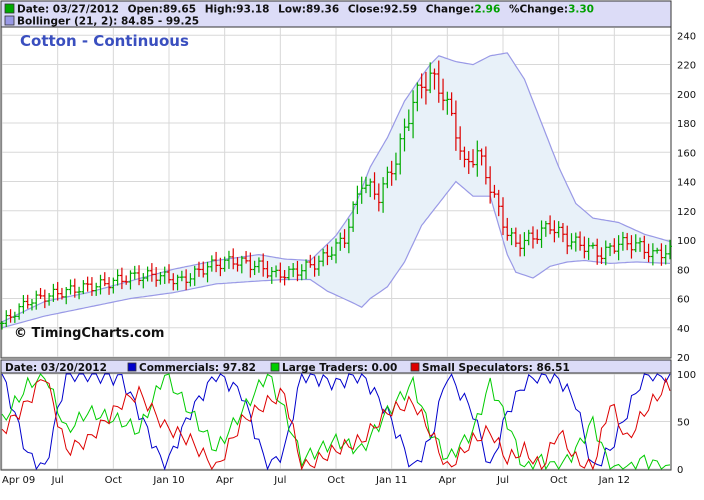 Image resolution: width=704 pixels, height=500 pixels. Describe the element at coordinates (686, 153) in the screenshot. I see `price-y-tick-label: 160` at that location.